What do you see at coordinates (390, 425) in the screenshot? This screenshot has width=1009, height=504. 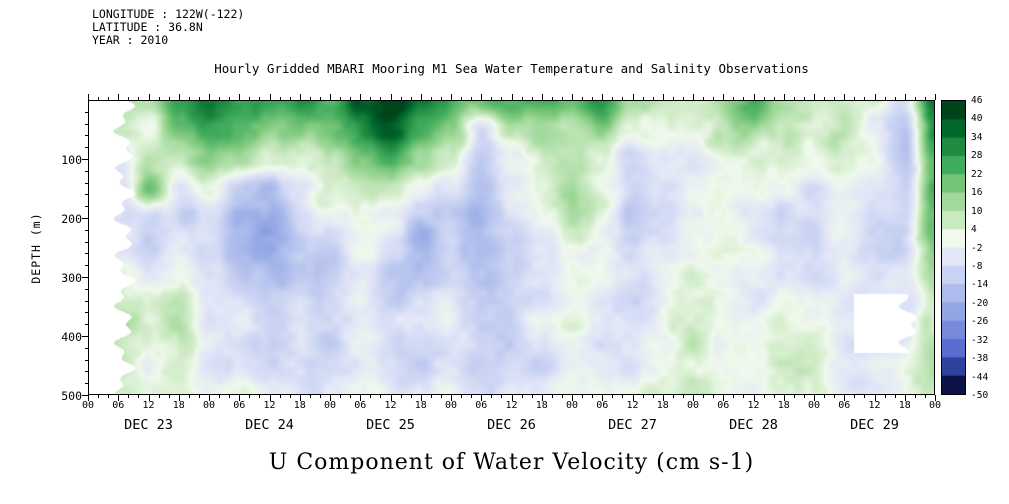 I see `day-label: DEC 25` at bounding box center [390, 425].